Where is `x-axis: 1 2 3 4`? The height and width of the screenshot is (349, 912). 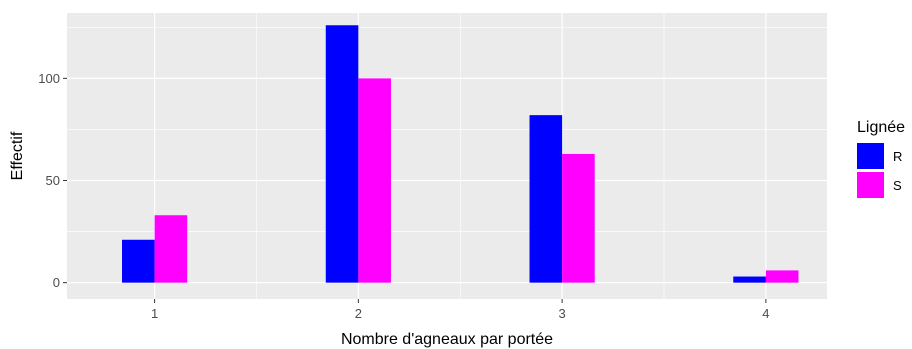
x-axis: 1 2 3 4 is located at coordinates (460, 310).